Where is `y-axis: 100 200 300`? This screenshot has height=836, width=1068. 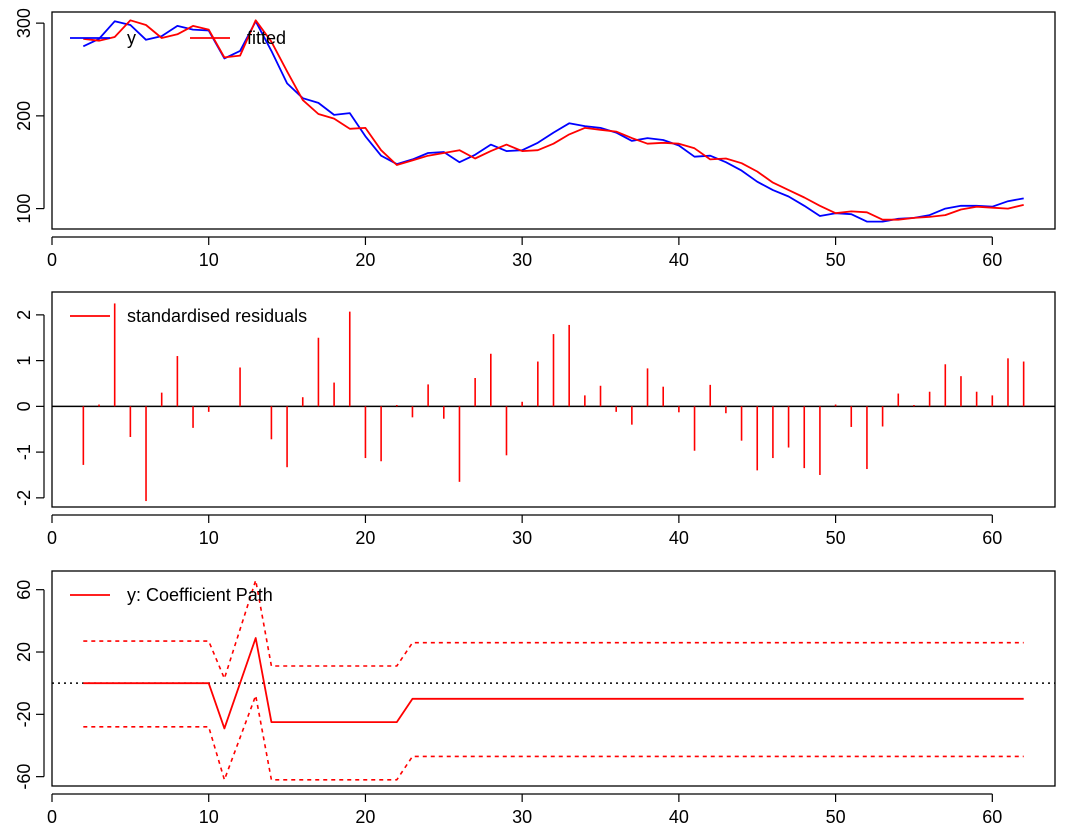 y-axis: 100 200 300 is located at coordinates (29, 116).